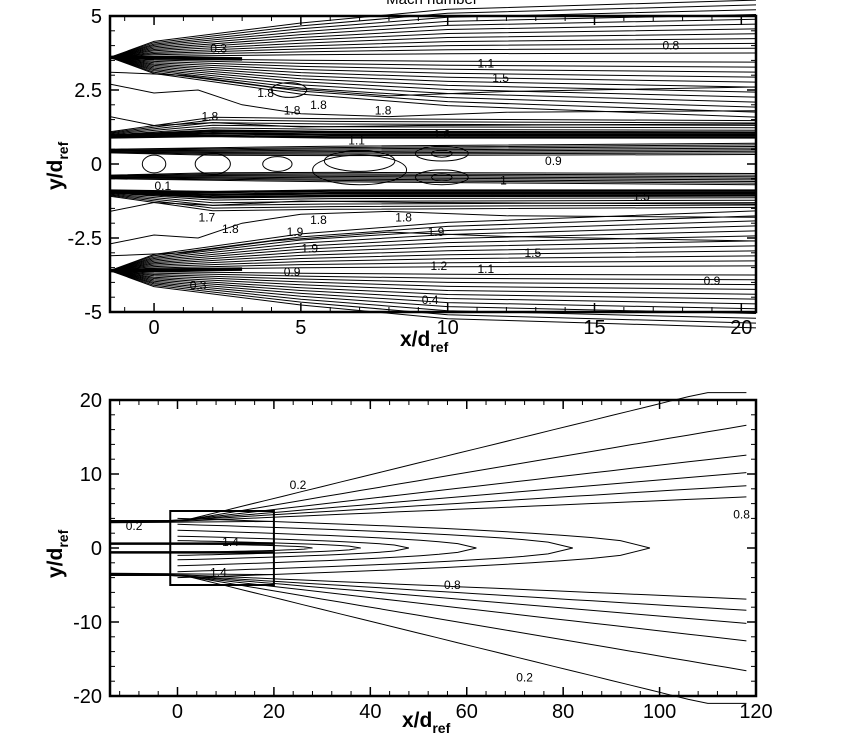 The height and width of the screenshot is (738, 856). I want to click on x-tick-label: 60, so click(467, 712).